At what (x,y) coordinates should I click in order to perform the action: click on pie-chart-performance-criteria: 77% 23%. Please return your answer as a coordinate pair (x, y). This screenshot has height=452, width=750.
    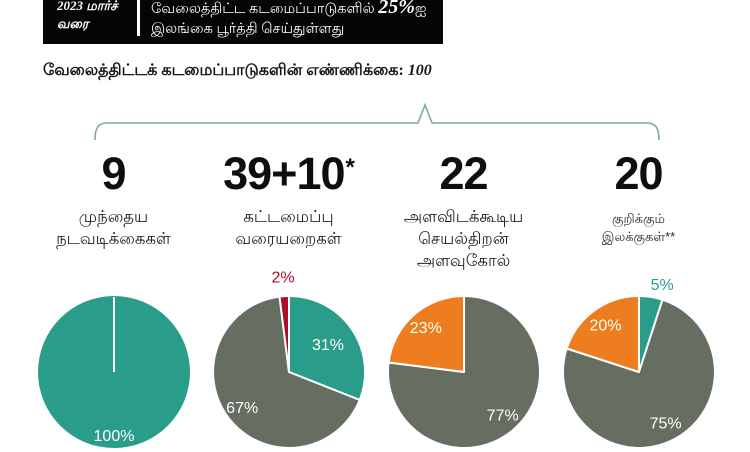
    Looking at the image, I should click on (463, 372).